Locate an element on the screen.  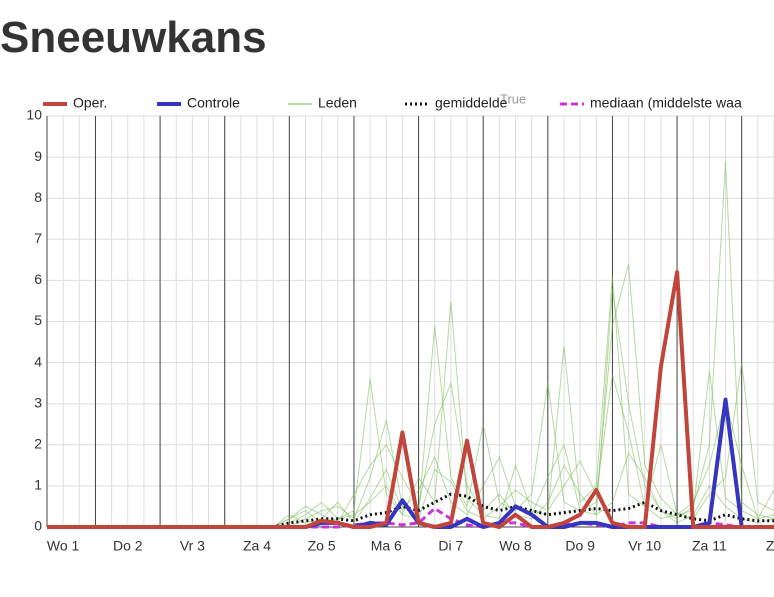
x-tick-label: Vr 10 is located at coordinates (644, 546).